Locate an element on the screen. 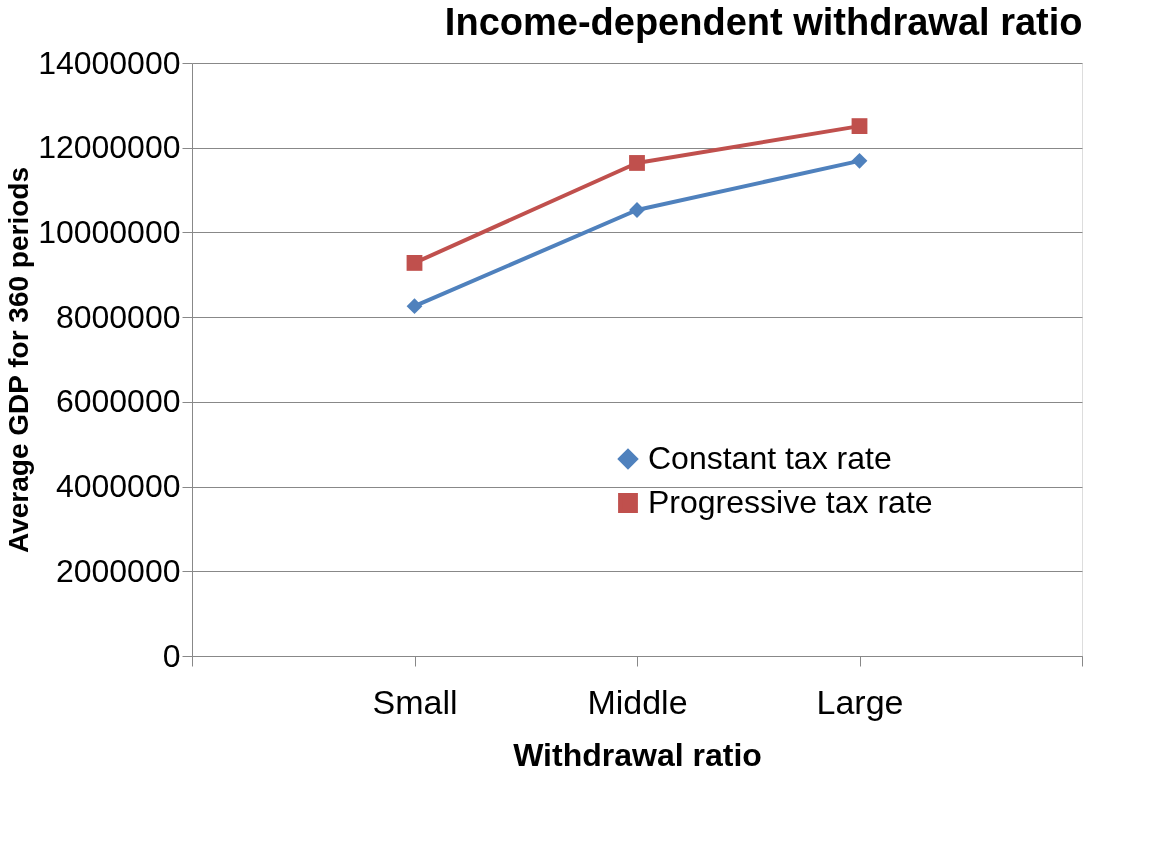  legend-label: Constant tax rate is located at coordinates (770, 458).